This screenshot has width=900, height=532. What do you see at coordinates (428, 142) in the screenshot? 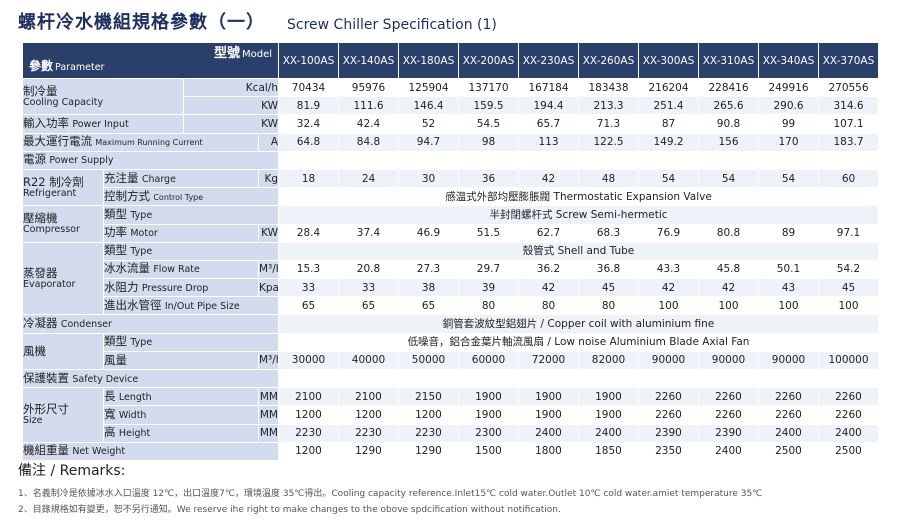
I see `cell: 94.7` at bounding box center [428, 142].